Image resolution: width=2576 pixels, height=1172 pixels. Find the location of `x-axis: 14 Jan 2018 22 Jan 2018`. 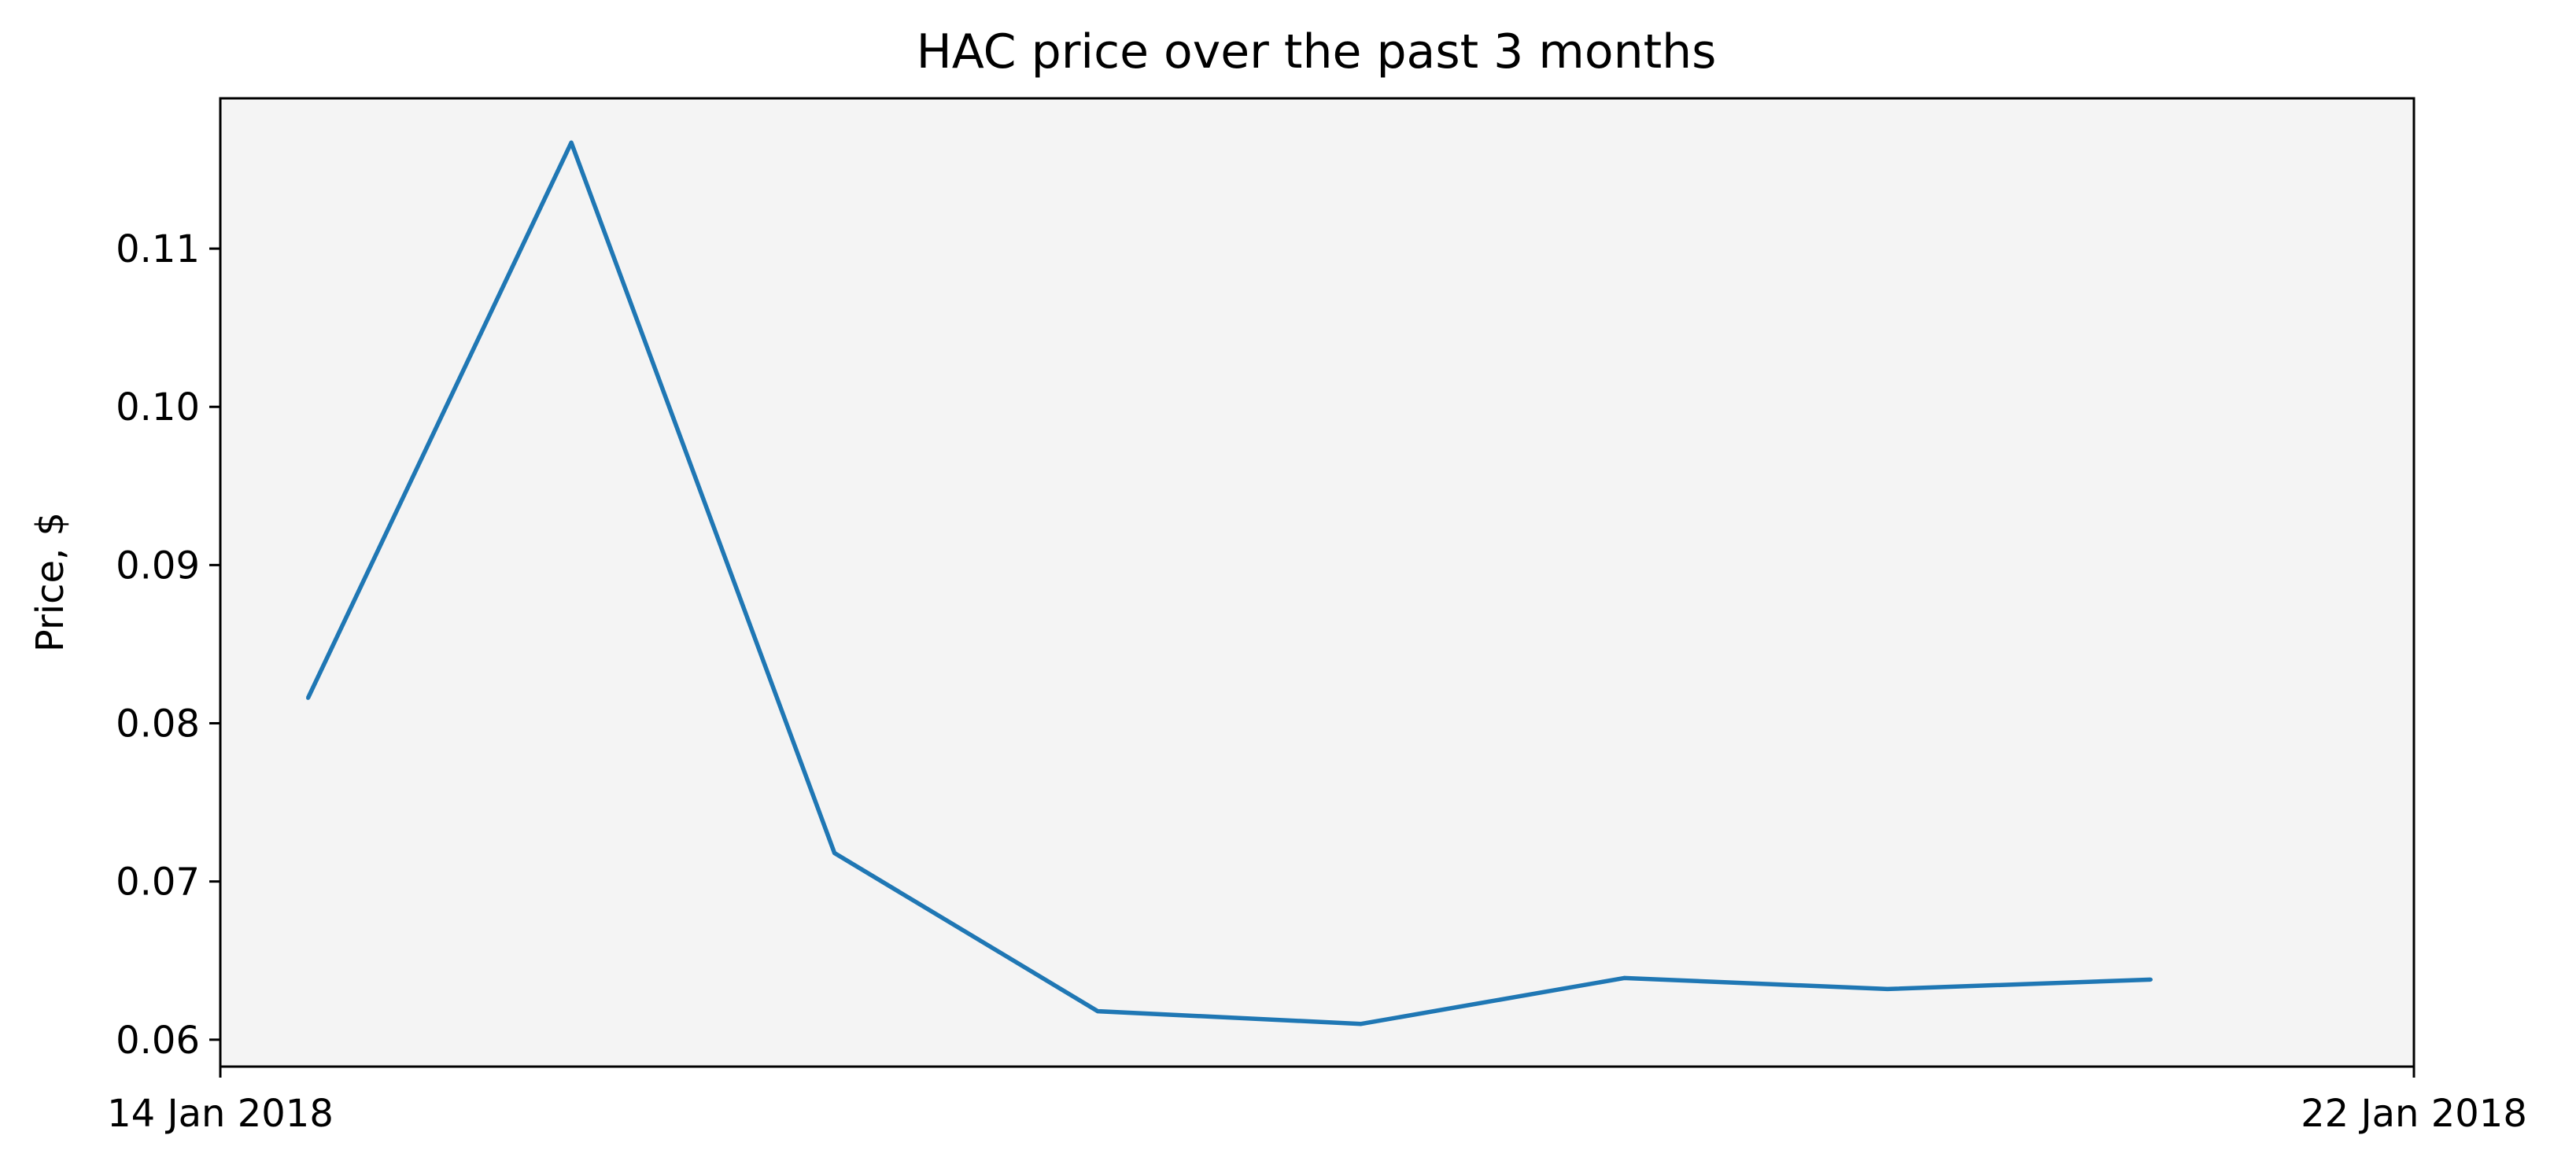

x-axis: 14 Jan 2018 22 Jan 2018 is located at coordinates (1317, 1101).